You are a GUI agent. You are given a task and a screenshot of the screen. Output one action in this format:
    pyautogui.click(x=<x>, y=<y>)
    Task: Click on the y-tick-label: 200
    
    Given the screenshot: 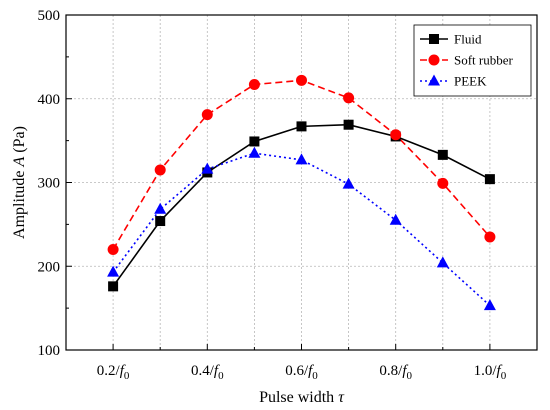 What is the action you would take?
    pyautogui.click(x=49, y=267)
    